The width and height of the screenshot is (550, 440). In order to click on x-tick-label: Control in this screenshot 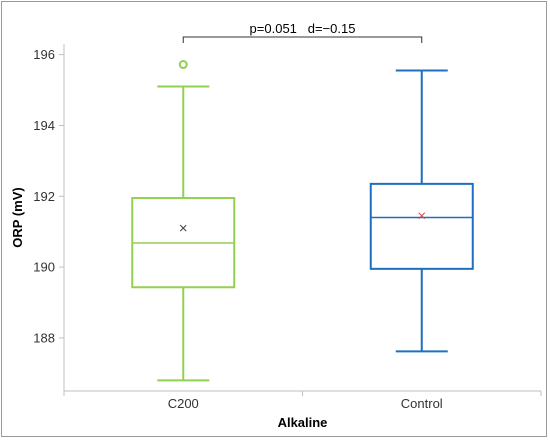, I will do `click(422, 403)`.